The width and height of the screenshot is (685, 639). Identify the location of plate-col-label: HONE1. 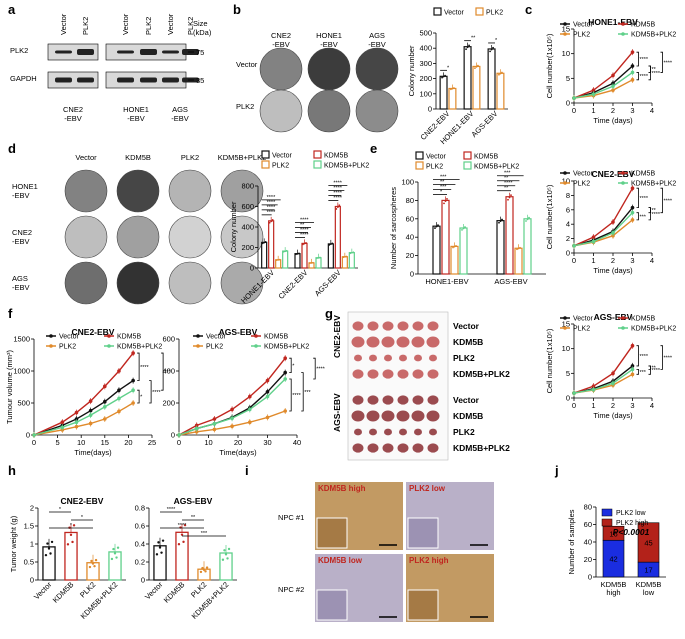
(329, 35).